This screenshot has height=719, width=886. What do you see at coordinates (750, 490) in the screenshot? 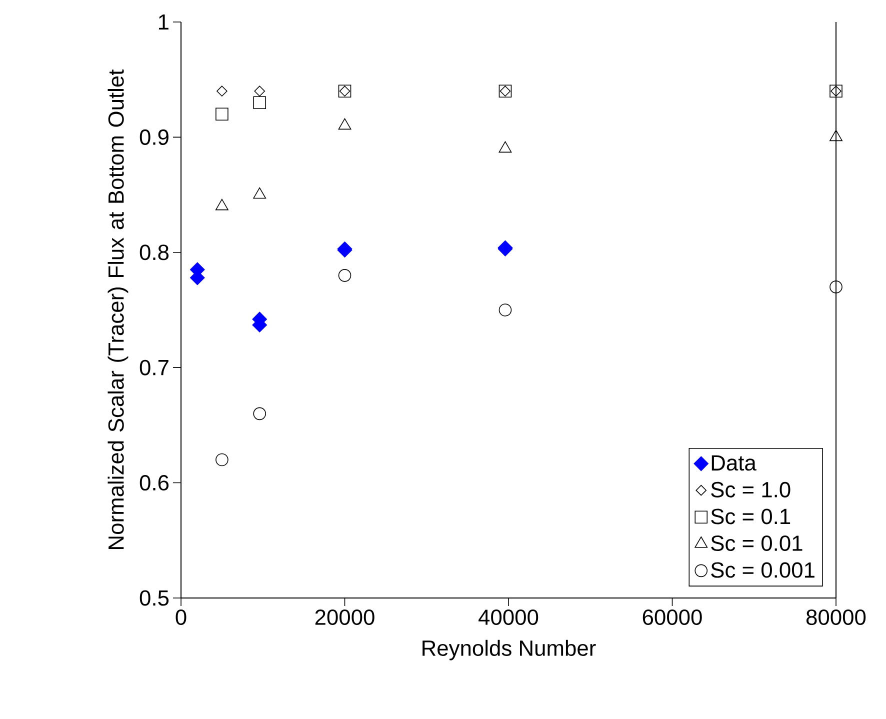
I see `legend-label: Sc = 1.0` at bounding box center [750, 490].